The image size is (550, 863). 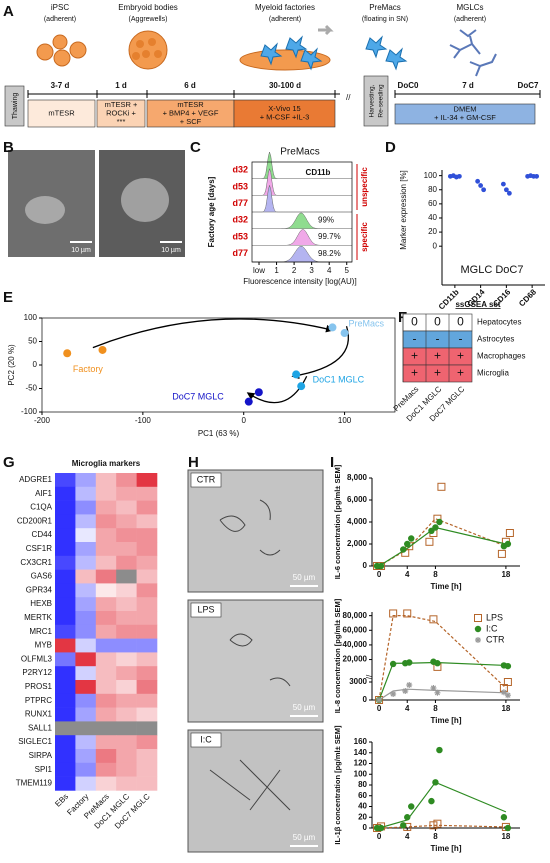 I want to click on medium-text: mTESR, so click(x=190, y=104).